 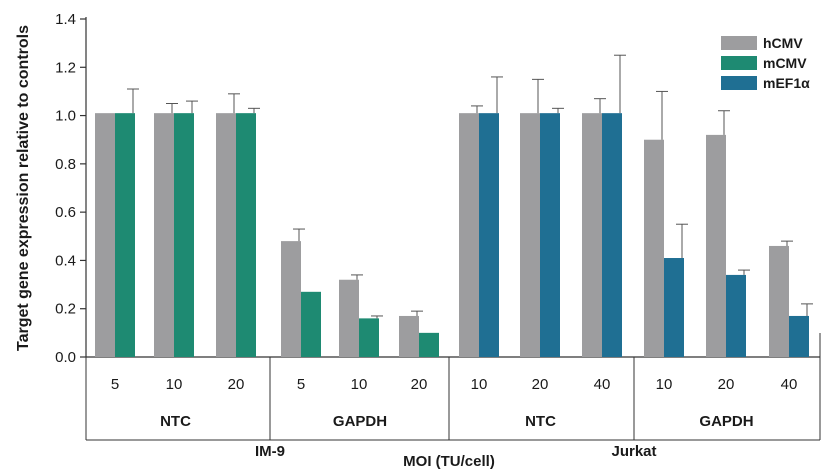 I want to click on y-tick-label: 0.8, so click(x=65, y=164).